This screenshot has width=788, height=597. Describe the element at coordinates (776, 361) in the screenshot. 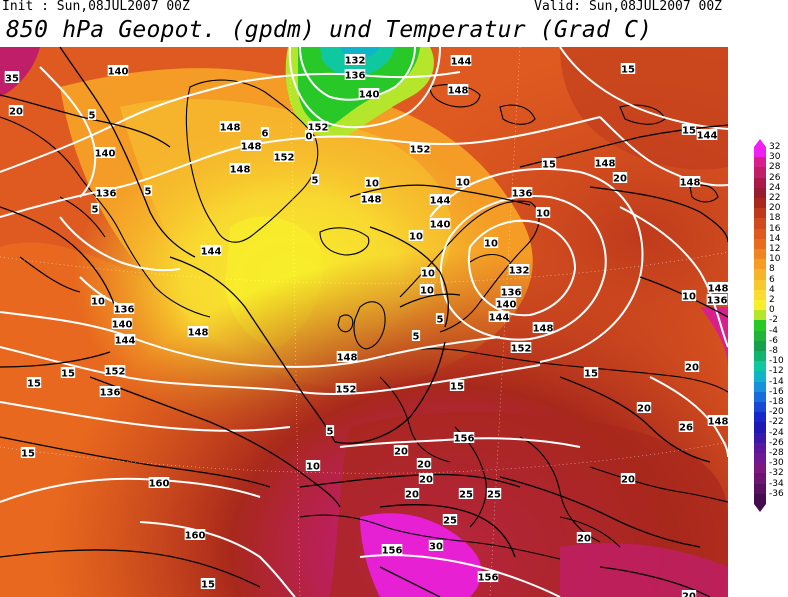

I see `colorbar-label: -10` at that location.